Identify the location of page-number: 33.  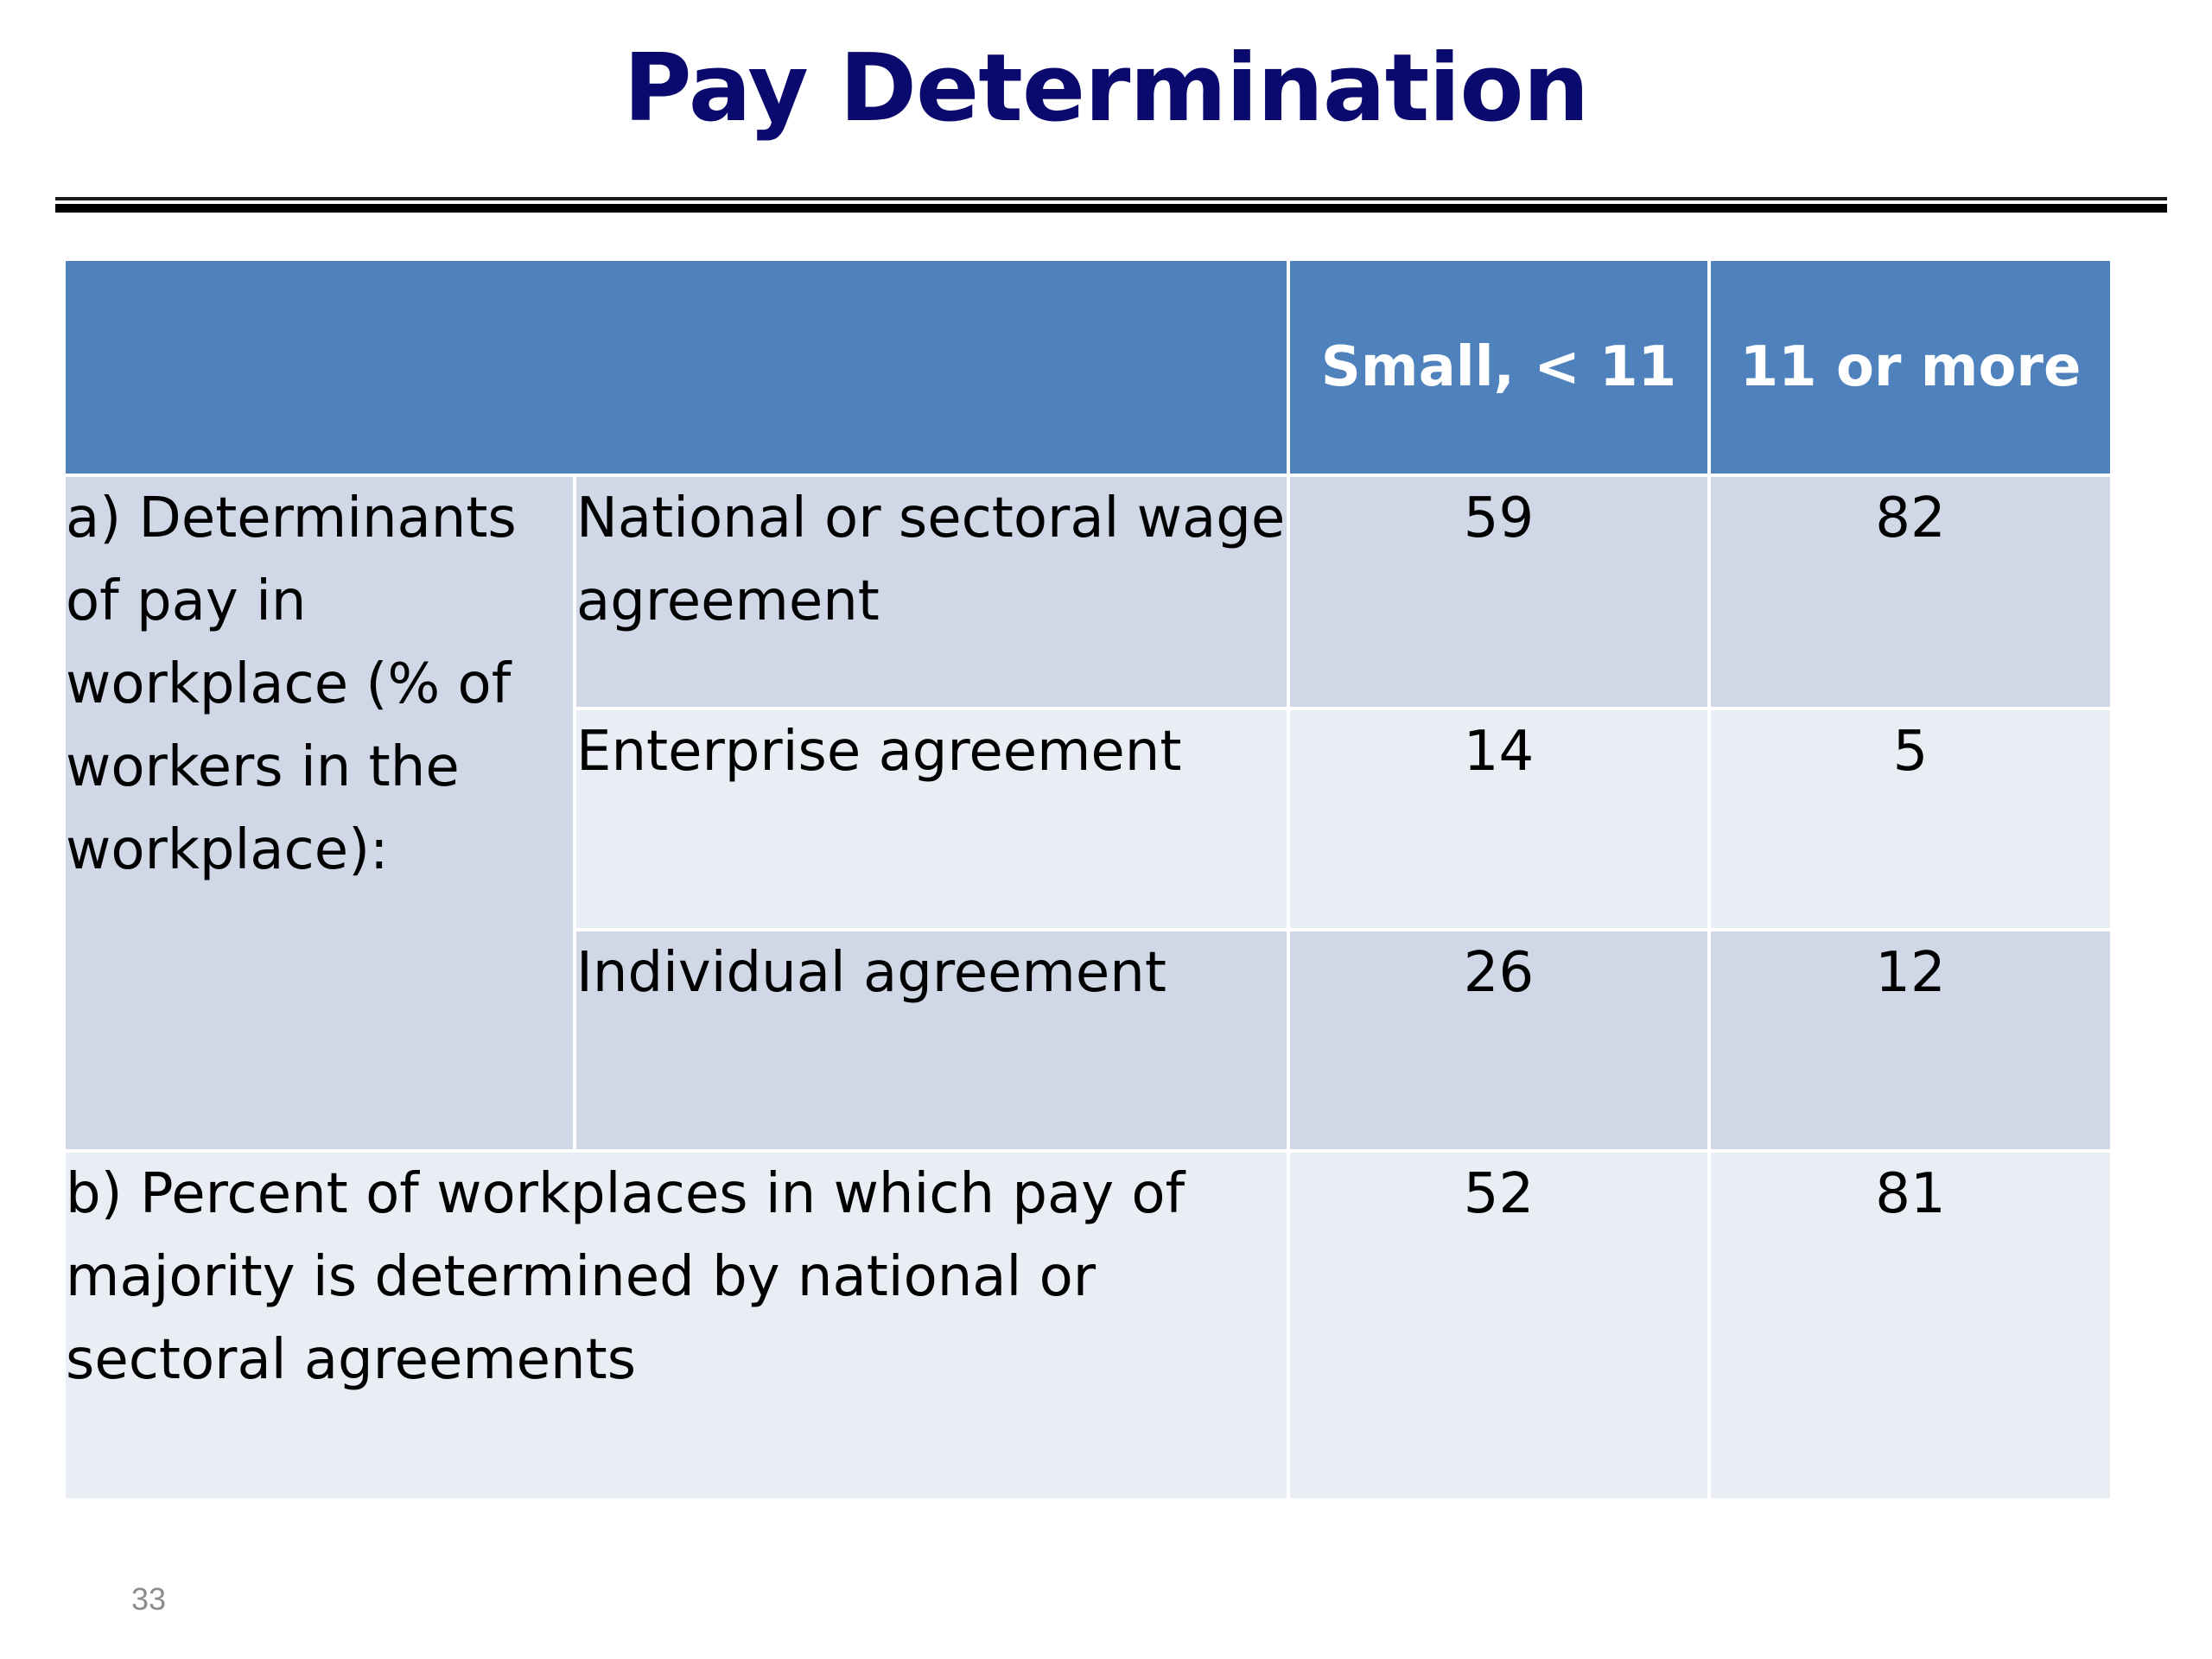
(149, 1599).